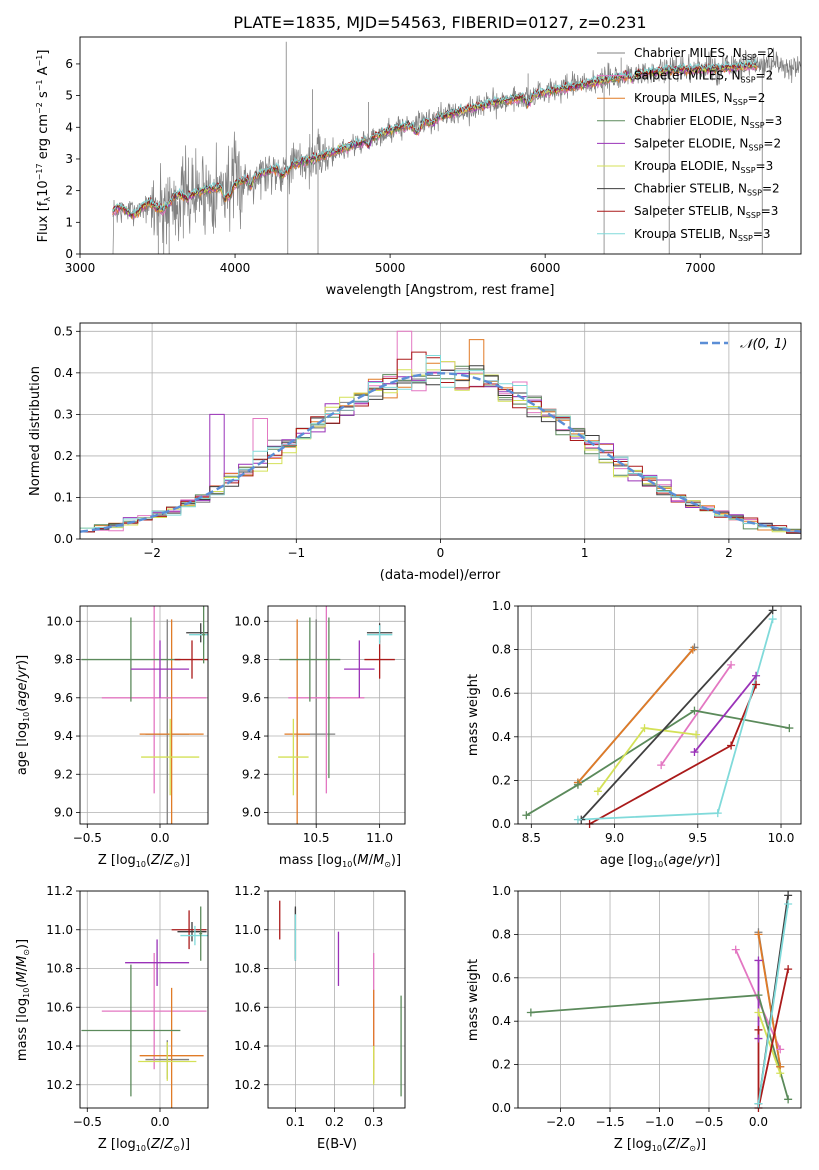 This screenshot has height=1170, width=819. What do you see at coordinates (659, 1122) in the screenshot?
I see `x-tick-label: −1.0` at bounding box center [659, 1122].